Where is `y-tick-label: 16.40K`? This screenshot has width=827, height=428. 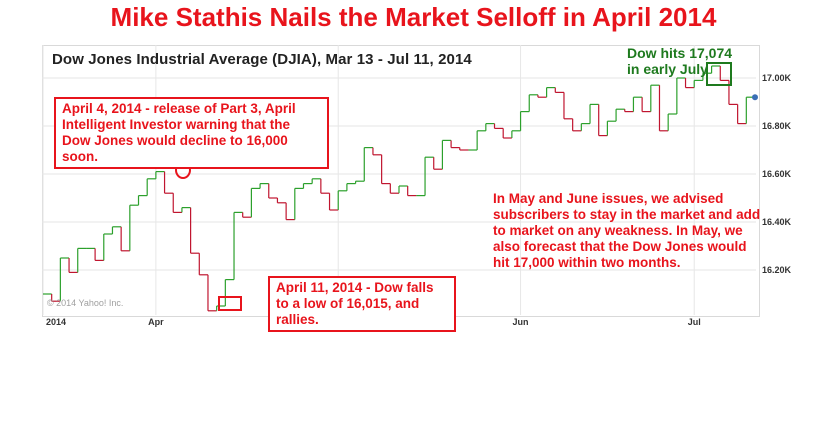 y-tick-label: 16.40K is located at coordinates (777, 222).